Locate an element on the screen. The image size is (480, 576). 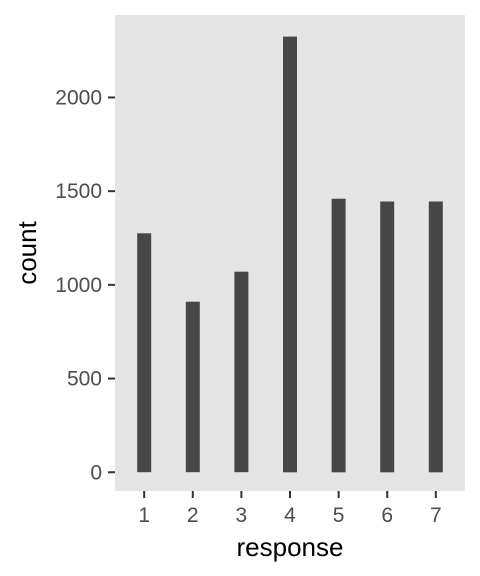
x-tick-label: 7 is located at coordinates (436, 515).